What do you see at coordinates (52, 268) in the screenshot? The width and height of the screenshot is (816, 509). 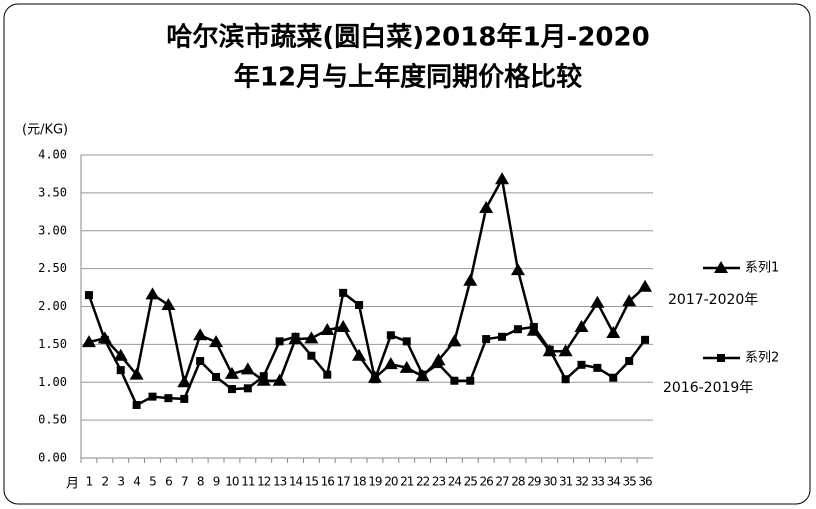 I see `y-tick-label: 2.50` at bounding box center [52, 268].